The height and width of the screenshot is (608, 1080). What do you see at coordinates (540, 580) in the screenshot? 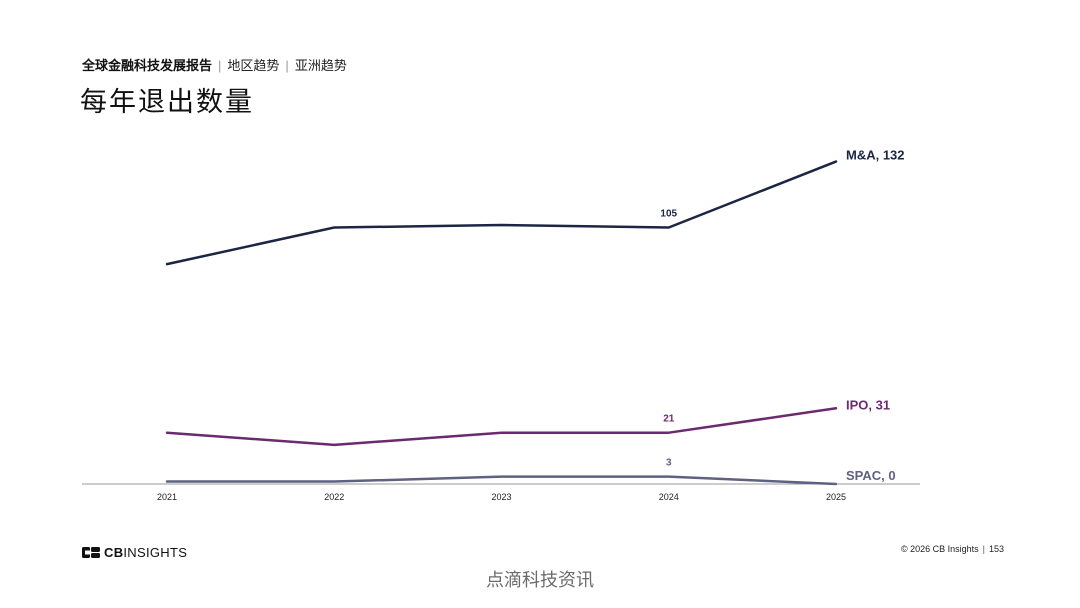
I see `watermark-text: 点滴科技资讯` at bounding box center [540, 580].